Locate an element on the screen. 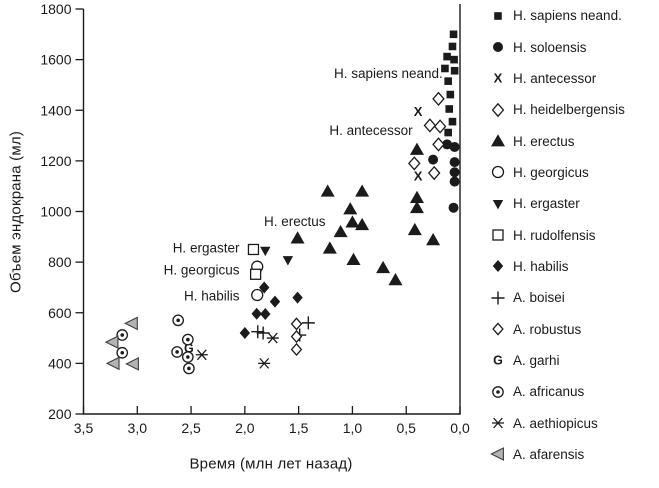  series-a-boisei is located at coordinates (283, 329).